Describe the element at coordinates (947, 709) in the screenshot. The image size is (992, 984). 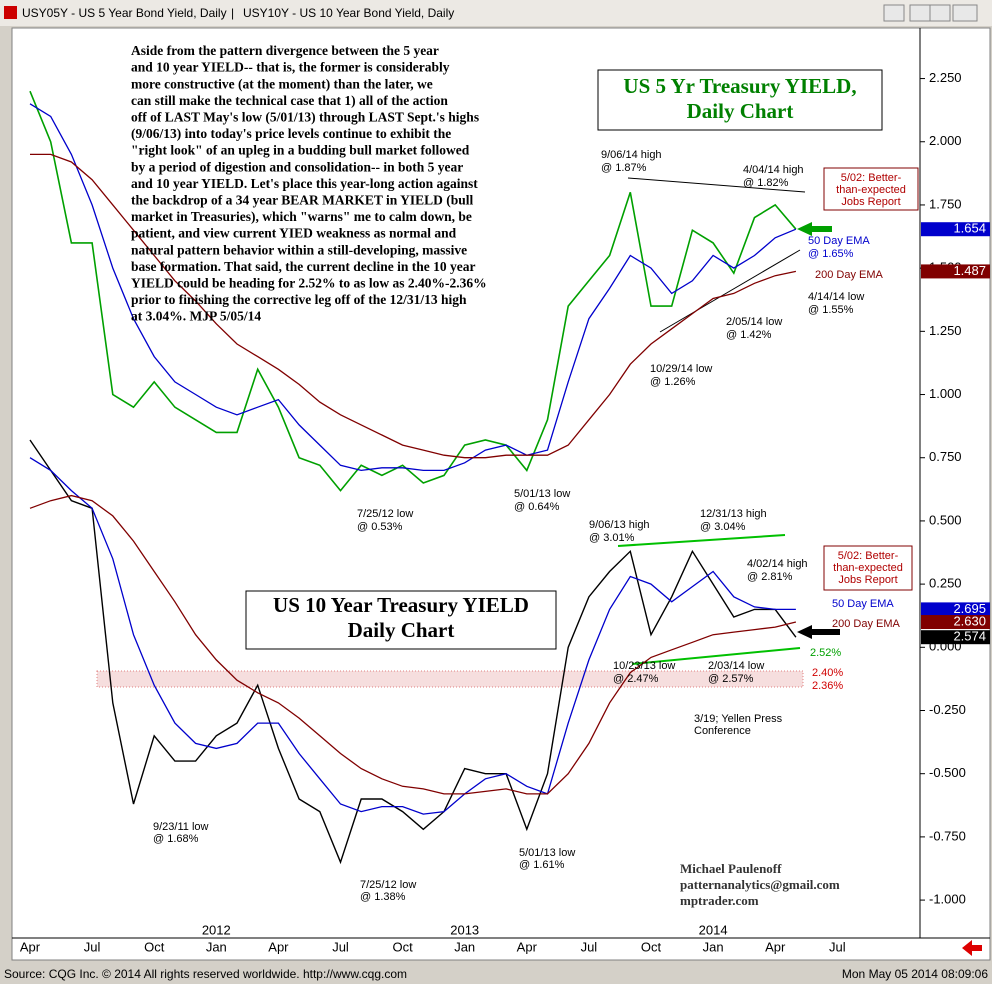
I see `y-tick-label: -0.250` at that location.